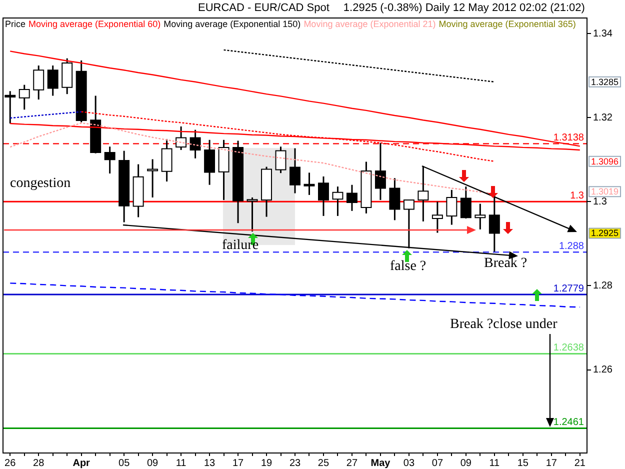 Image resolution: width=625 pixels, height=469 pixels. I want to click on legend-label: Moving average (Exponential 365), so click(507, 24).